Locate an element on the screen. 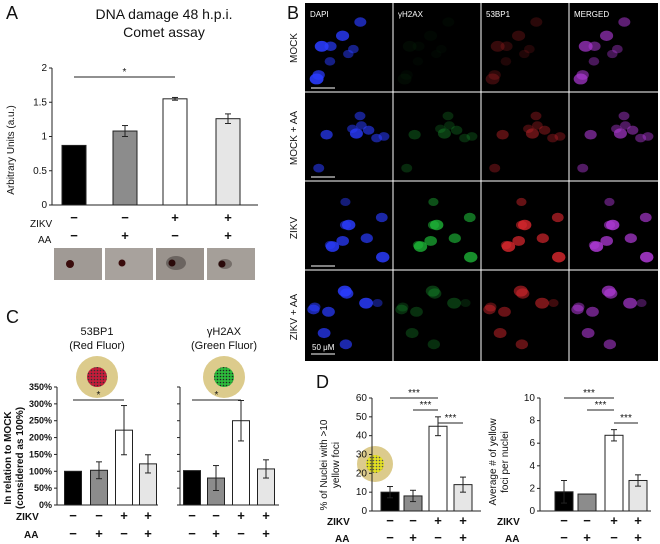 The height and width of the screenshot is (544, 660). y-tick-label: 0% is located at coordinates (45, 505).